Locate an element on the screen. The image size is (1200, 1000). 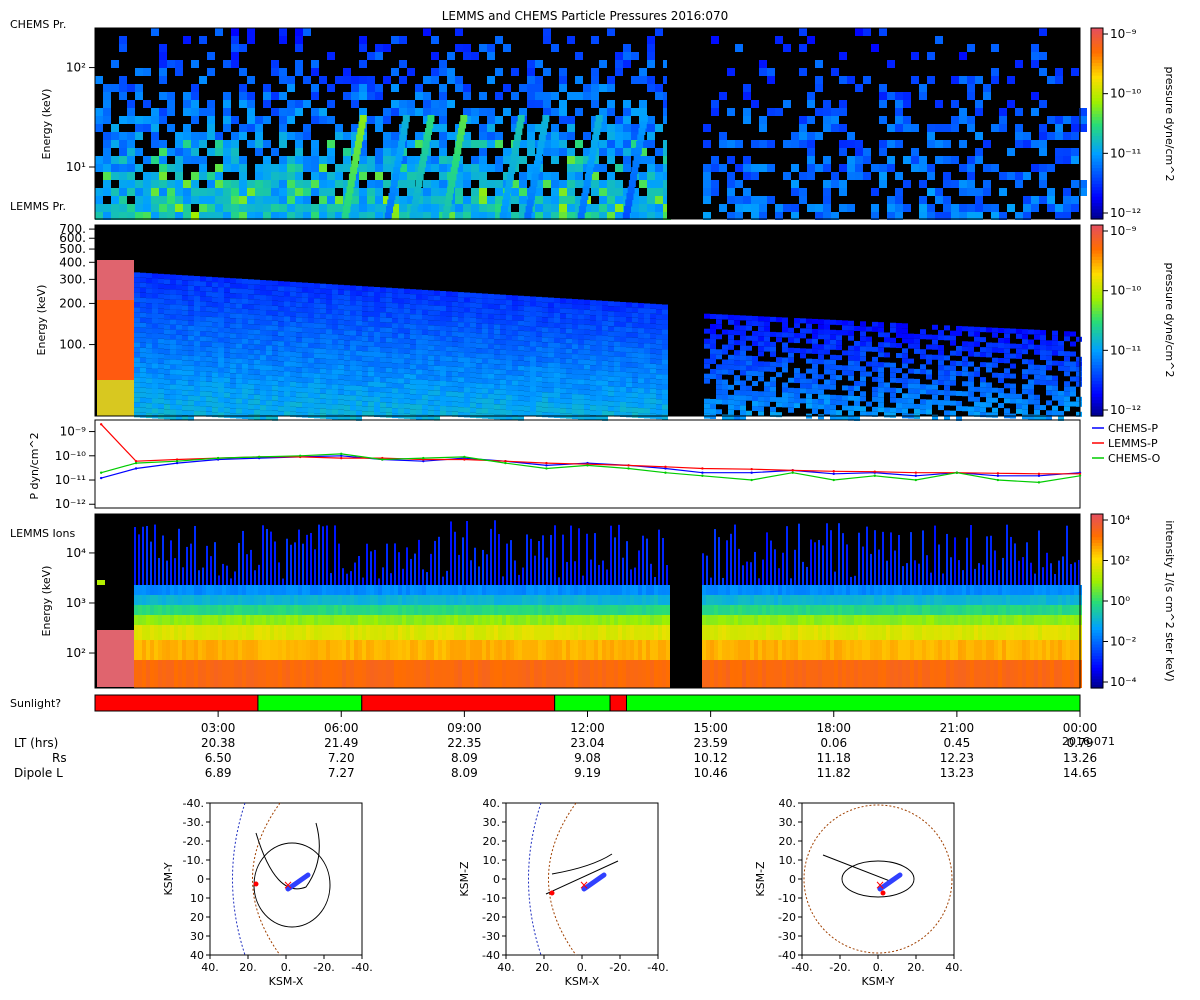
ions-band-cell is located at coordinates (168, 620).